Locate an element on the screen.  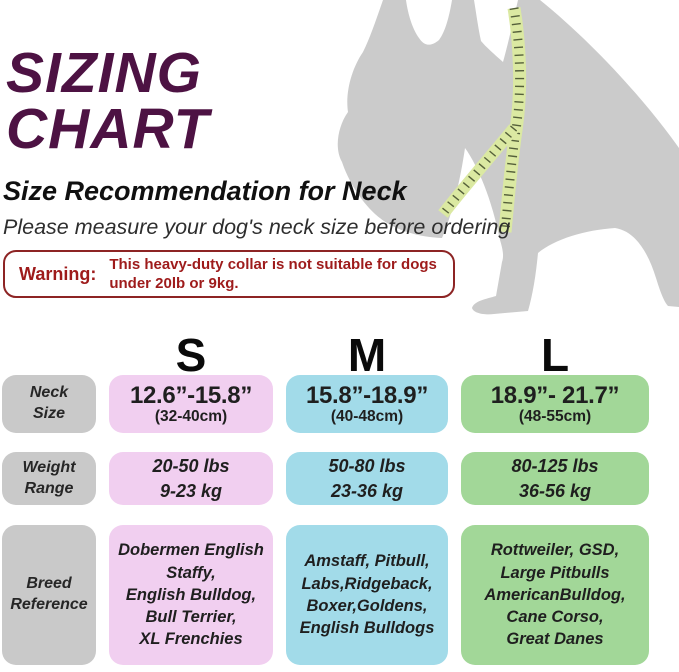
weight-cell-m: 50-80 lbs 23-36 kg is located at coordinates (367, 478).